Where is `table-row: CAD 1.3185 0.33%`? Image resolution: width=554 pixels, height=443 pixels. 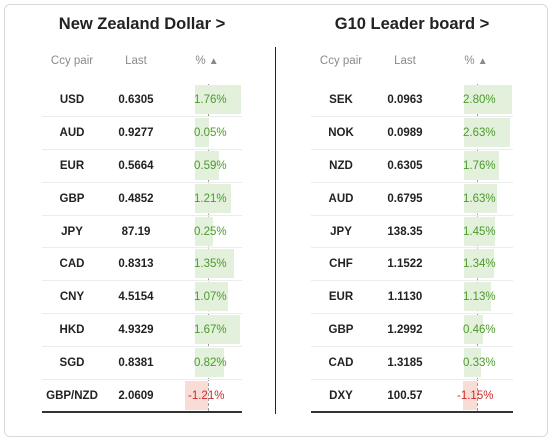 table-row: CAD 1.3185 0.33% is located at coordinates (412, 364).